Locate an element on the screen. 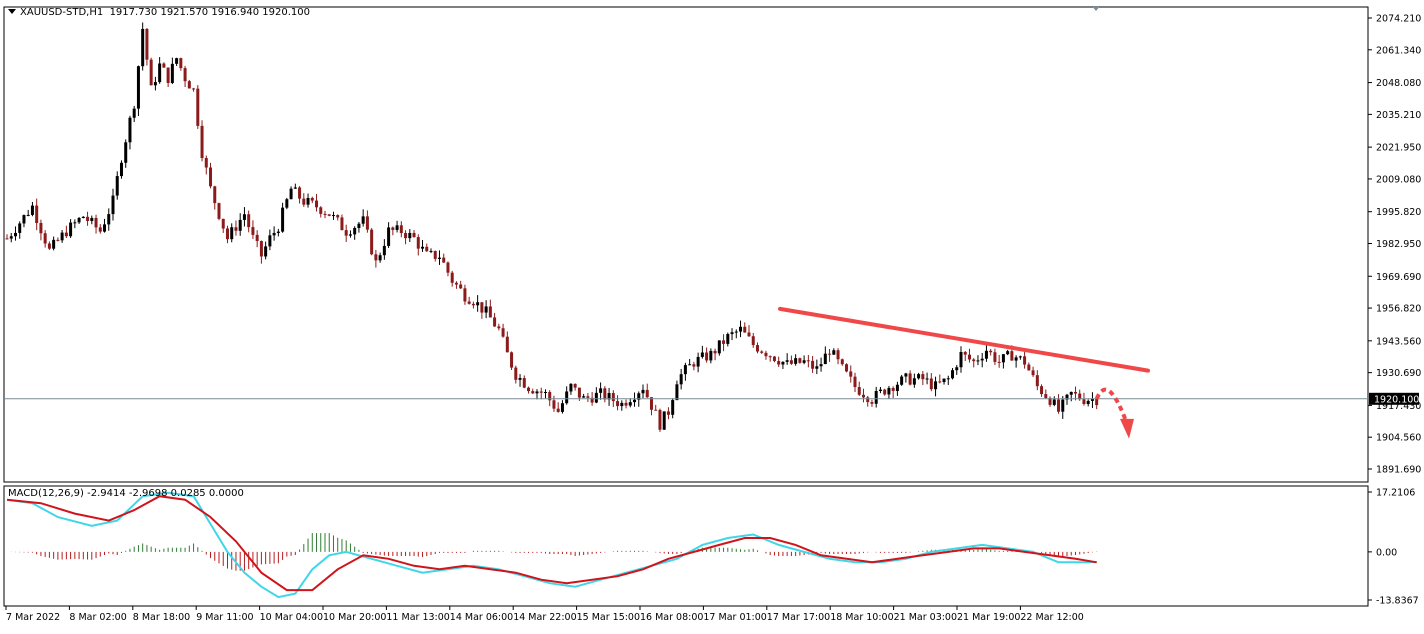 This screenshot has width=1424, height=634. x-tick-label: 22 Mar 12:00 is located at coordinates (1051, 617).